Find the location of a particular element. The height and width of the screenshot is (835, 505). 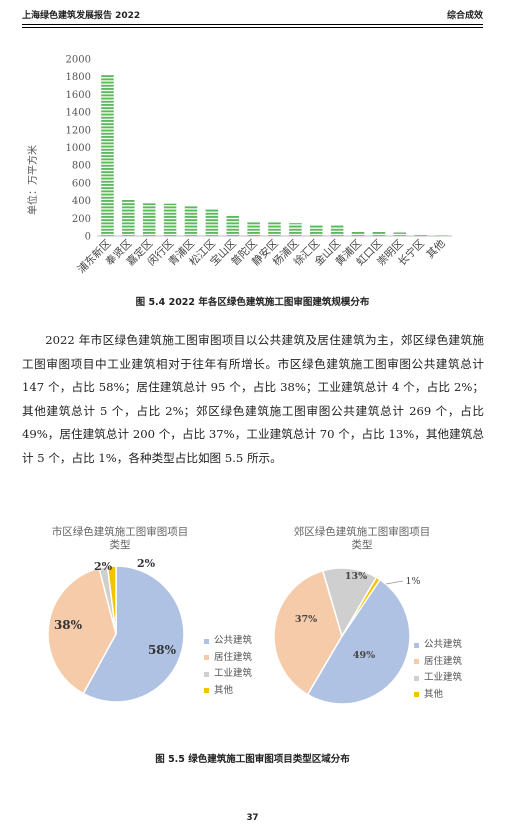

figure-5-5-caption: 图 5.5 绿色建筑施工图审图项目类型区域分布 is located at coordinates (252, 759).